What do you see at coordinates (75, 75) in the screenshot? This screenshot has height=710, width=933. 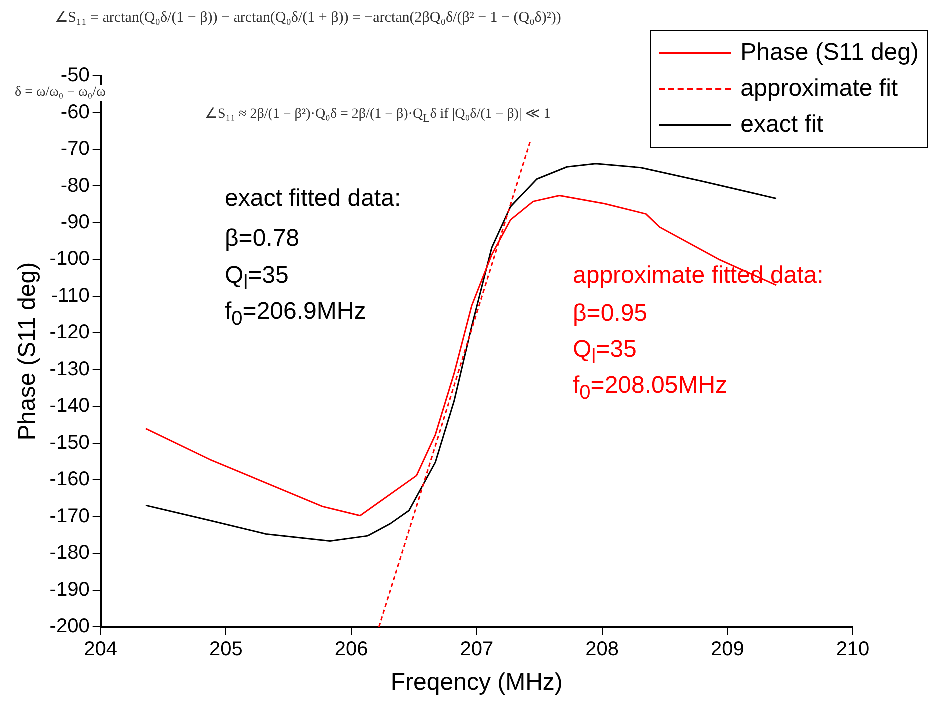 I see `y-tick-label: -50` at bounding box center [75, 75].